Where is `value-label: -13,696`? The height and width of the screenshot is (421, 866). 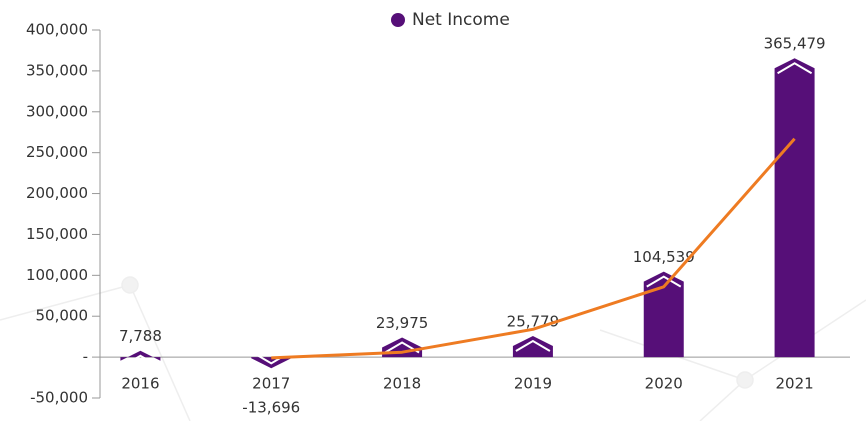
value-label: -13,696 is located at coordinates (271, 408).